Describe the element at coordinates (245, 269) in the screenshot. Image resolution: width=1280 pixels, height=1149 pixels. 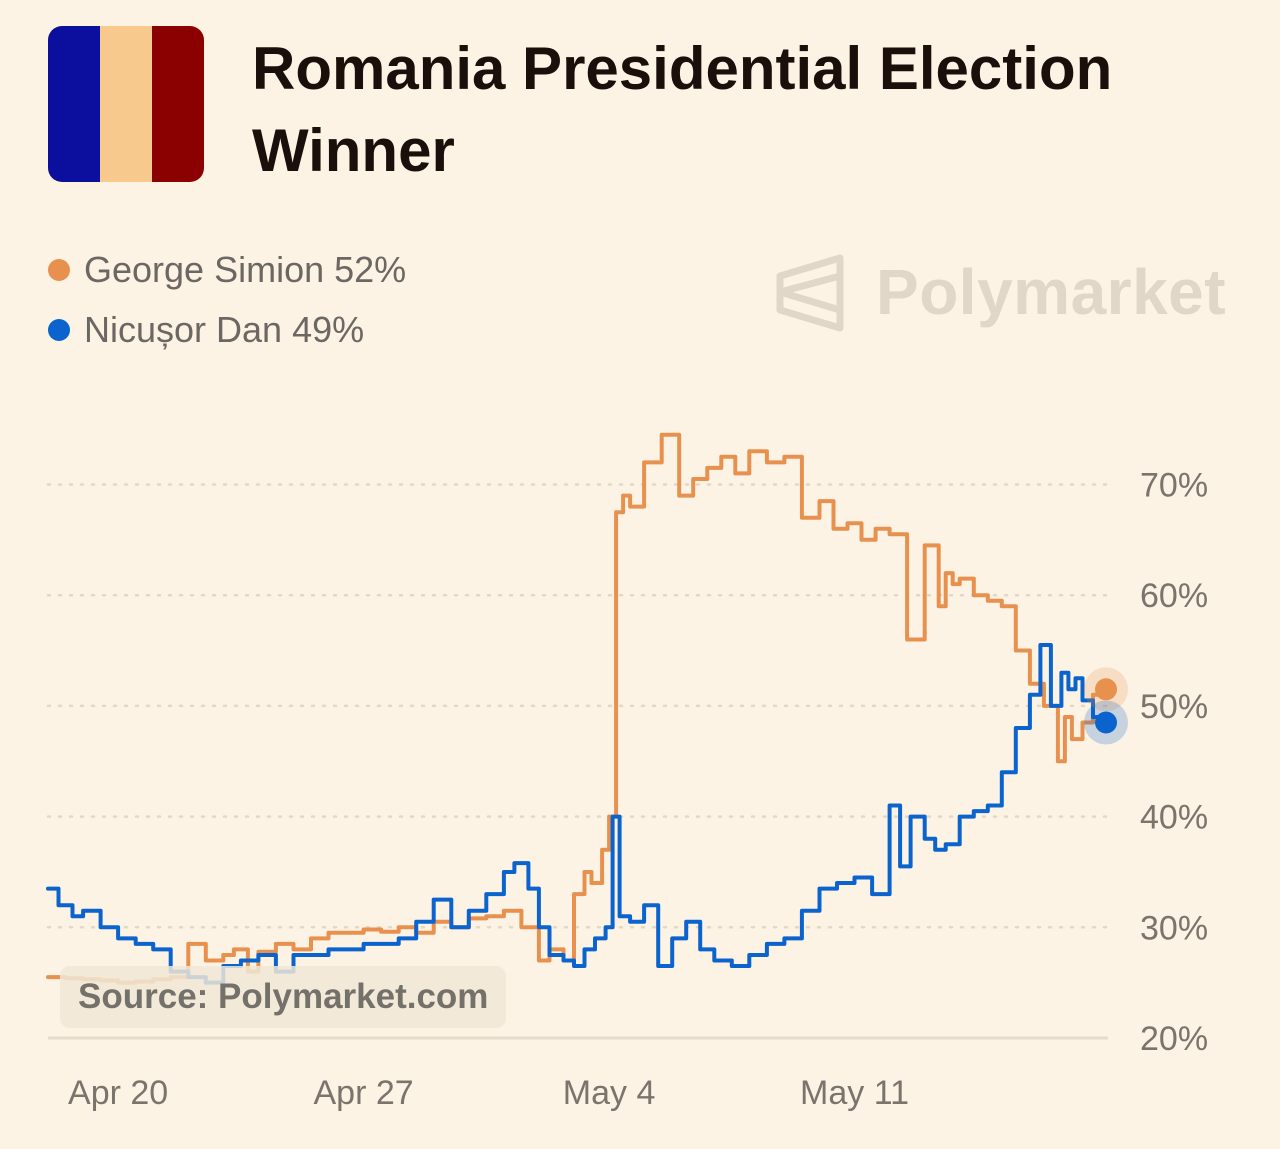
I see `legend-label-simion: George Simion 52%` at that location.